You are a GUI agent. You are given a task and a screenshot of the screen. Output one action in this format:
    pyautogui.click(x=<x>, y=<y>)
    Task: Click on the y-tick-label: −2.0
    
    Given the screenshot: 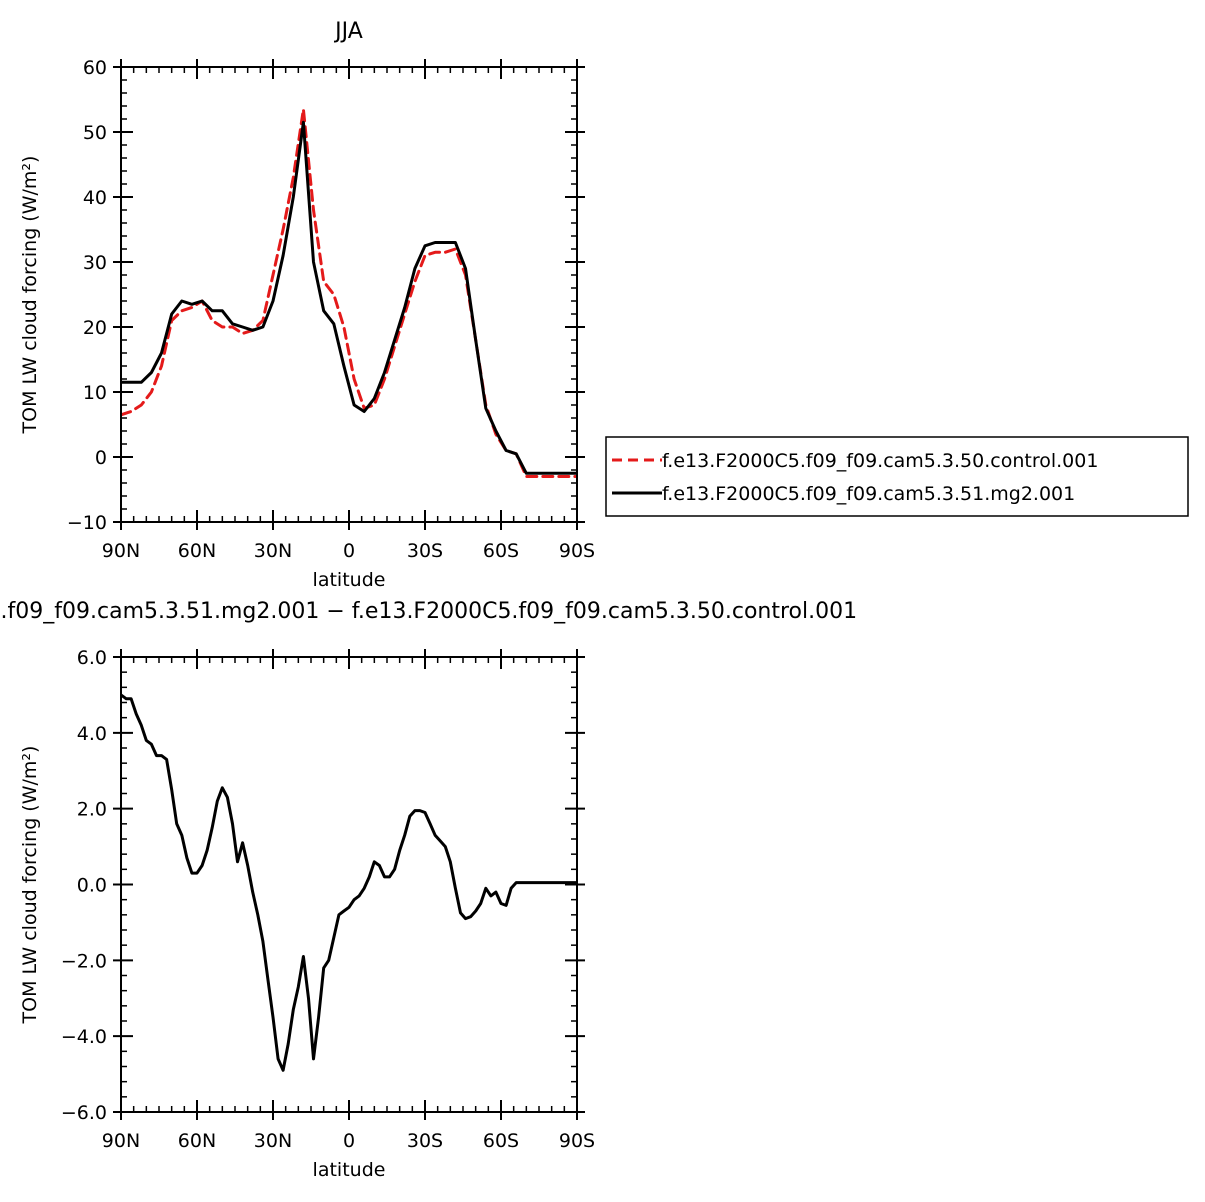 What is the action you would take?
    pyautogui.click(x=84, y=961)
    